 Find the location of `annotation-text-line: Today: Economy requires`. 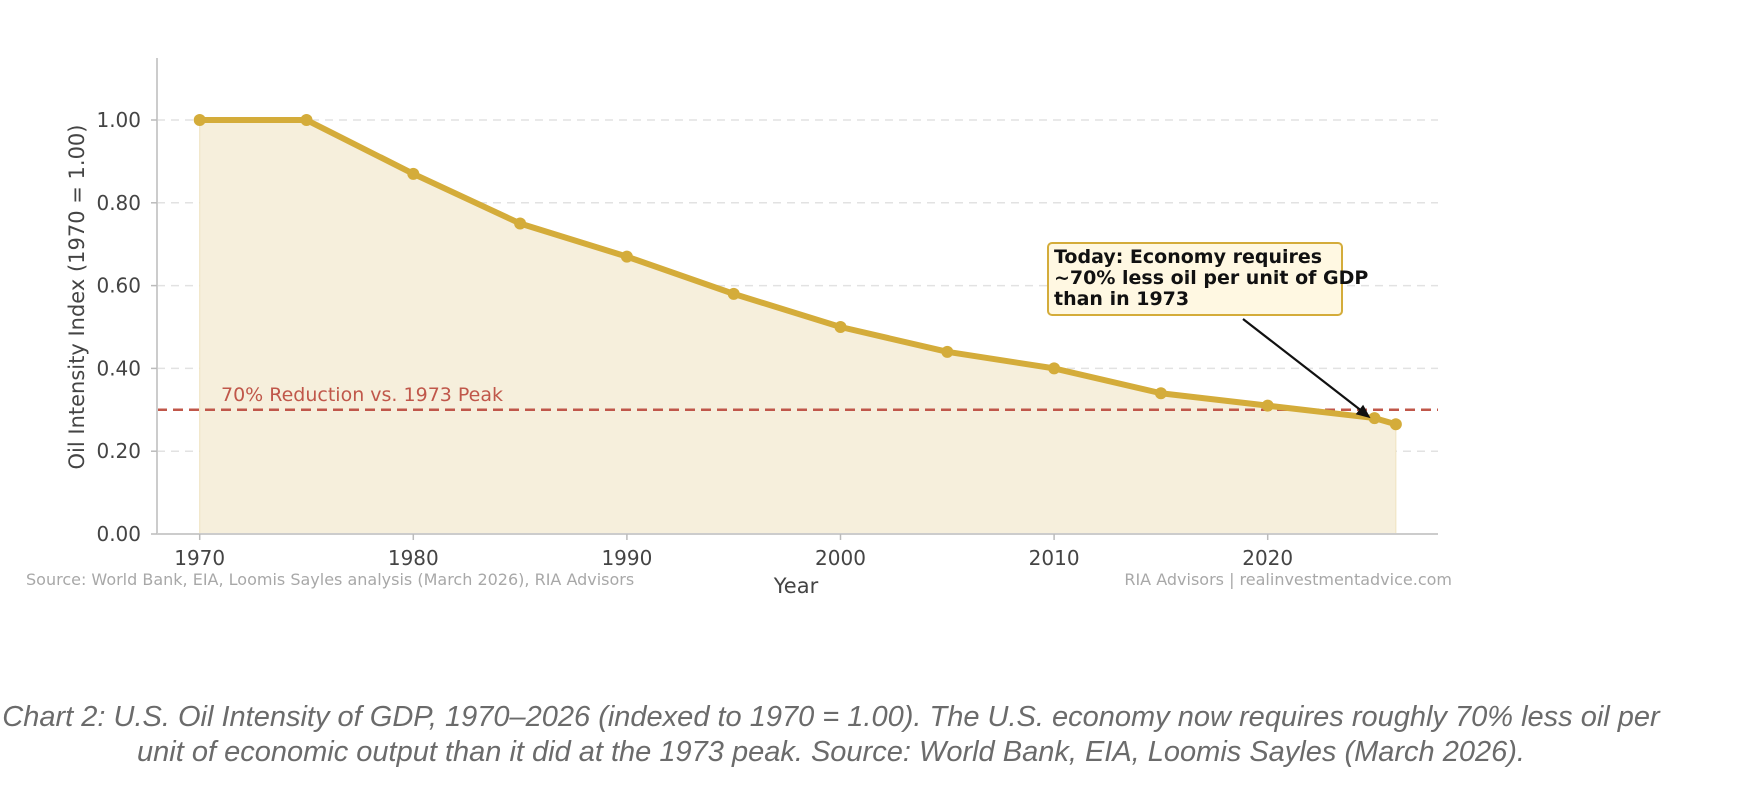

annotation-text-line: Today: Economy requires is located at coordinates (1188, 257).